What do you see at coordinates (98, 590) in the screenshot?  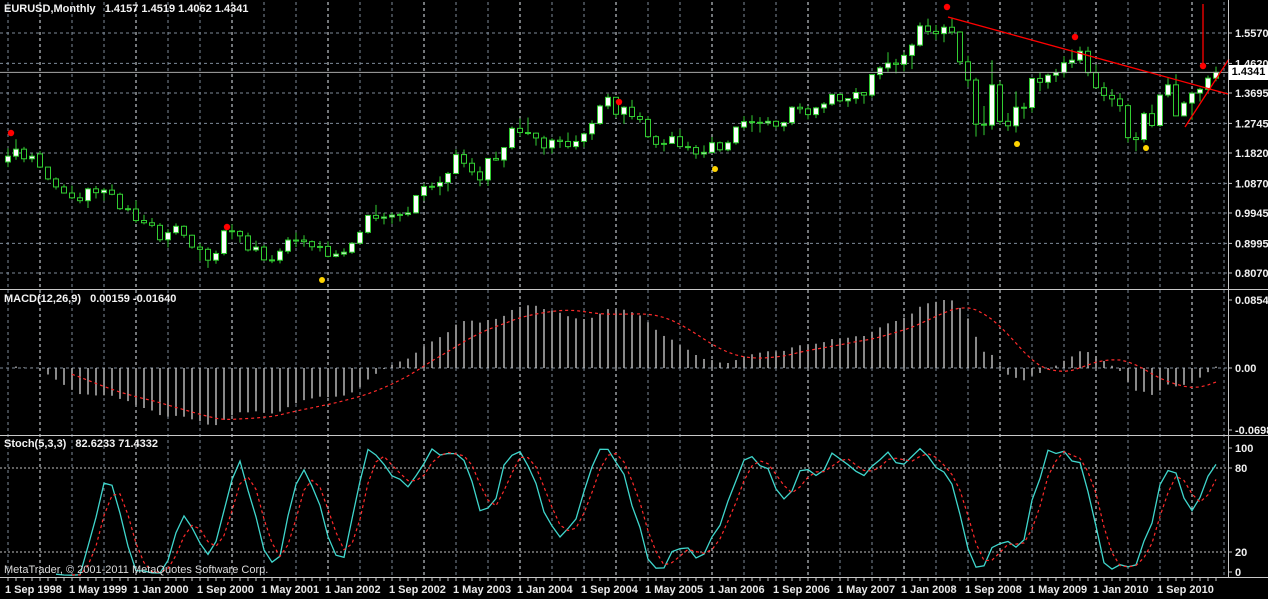 I see `svg-text: 1 May 1999` at bounding box center [98, 590].